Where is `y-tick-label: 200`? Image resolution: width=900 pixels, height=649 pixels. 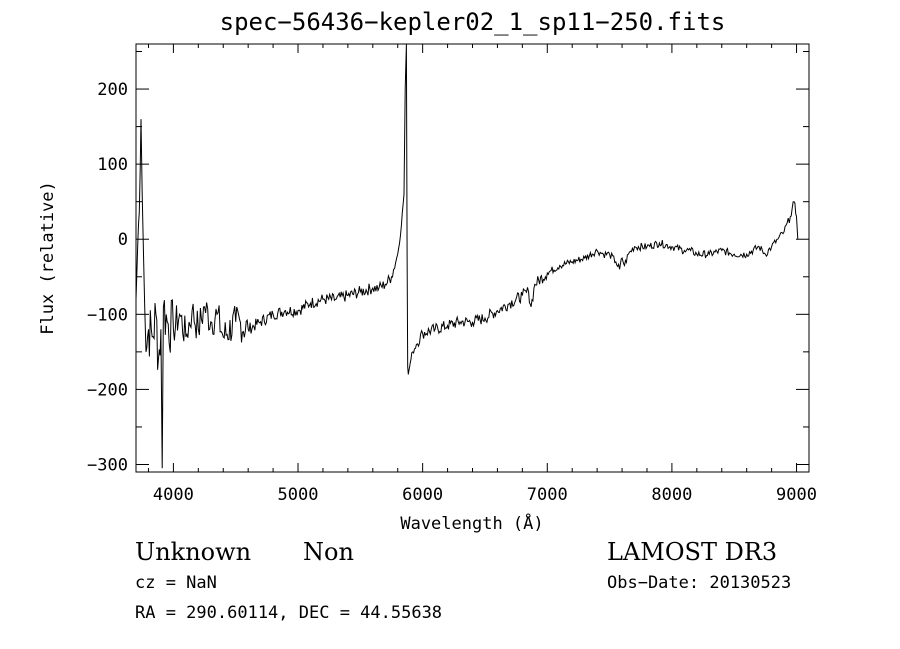
y-tick-label: 200 is located at coordinates (112, 90).